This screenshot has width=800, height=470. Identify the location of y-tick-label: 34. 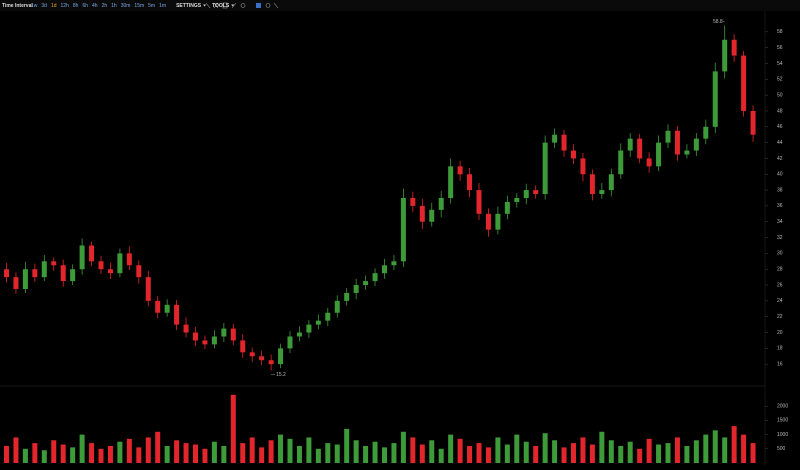
(780, 222).